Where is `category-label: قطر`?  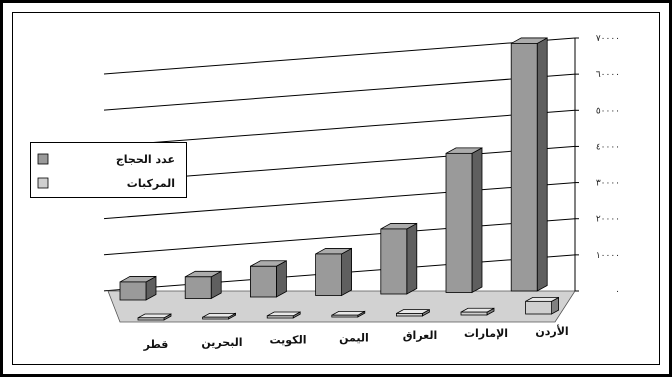
category-label: قطر is located at coordinates (156, 344).